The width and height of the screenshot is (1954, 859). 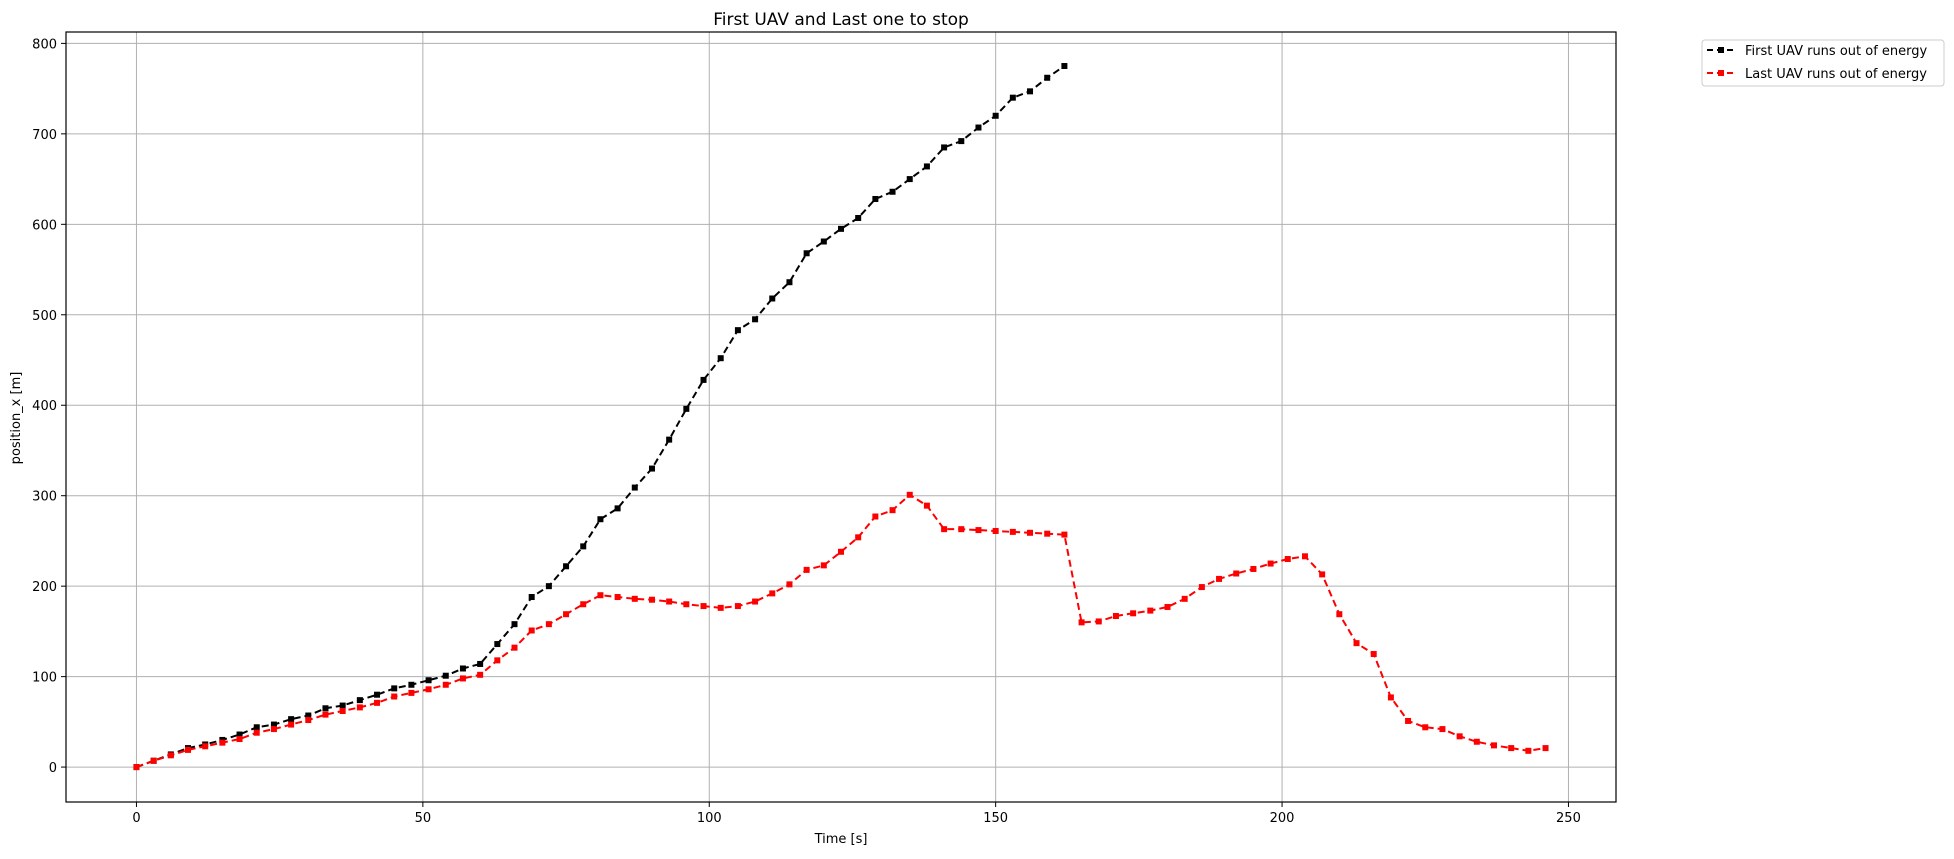 What do you see at coordinates (44, 587) in the screenshot?
I see `y-tick-label: 200` at bounding box center [44, 587].